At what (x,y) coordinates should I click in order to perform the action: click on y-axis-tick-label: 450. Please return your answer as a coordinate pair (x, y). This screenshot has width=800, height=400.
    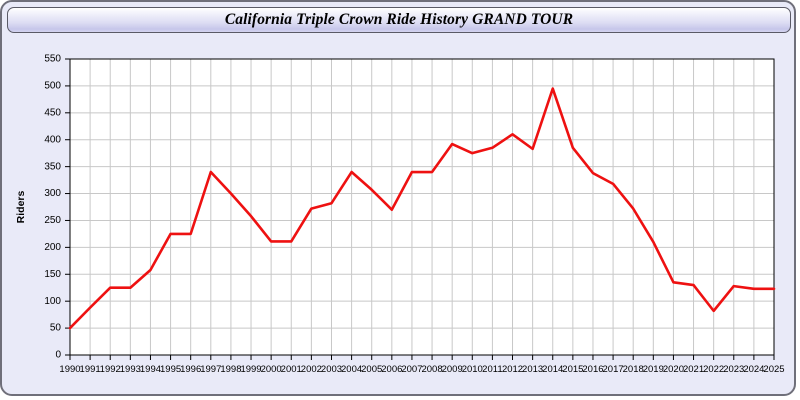
    Looking at the image, I should click on (52, 112).